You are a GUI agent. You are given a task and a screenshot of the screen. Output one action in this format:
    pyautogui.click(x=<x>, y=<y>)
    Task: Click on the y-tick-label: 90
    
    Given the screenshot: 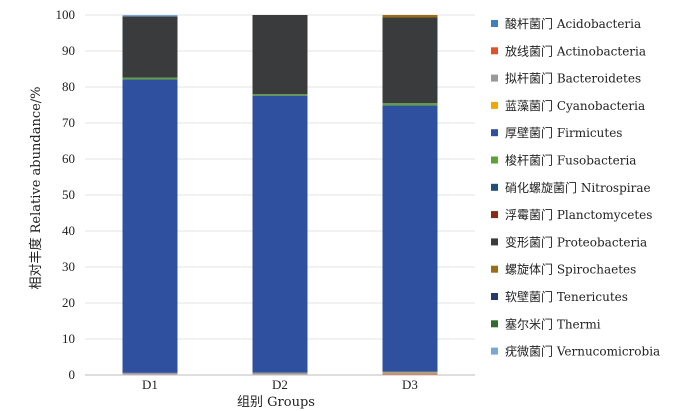 What is the action you would take?
    pyautogui.click(x=68, y=50)
    